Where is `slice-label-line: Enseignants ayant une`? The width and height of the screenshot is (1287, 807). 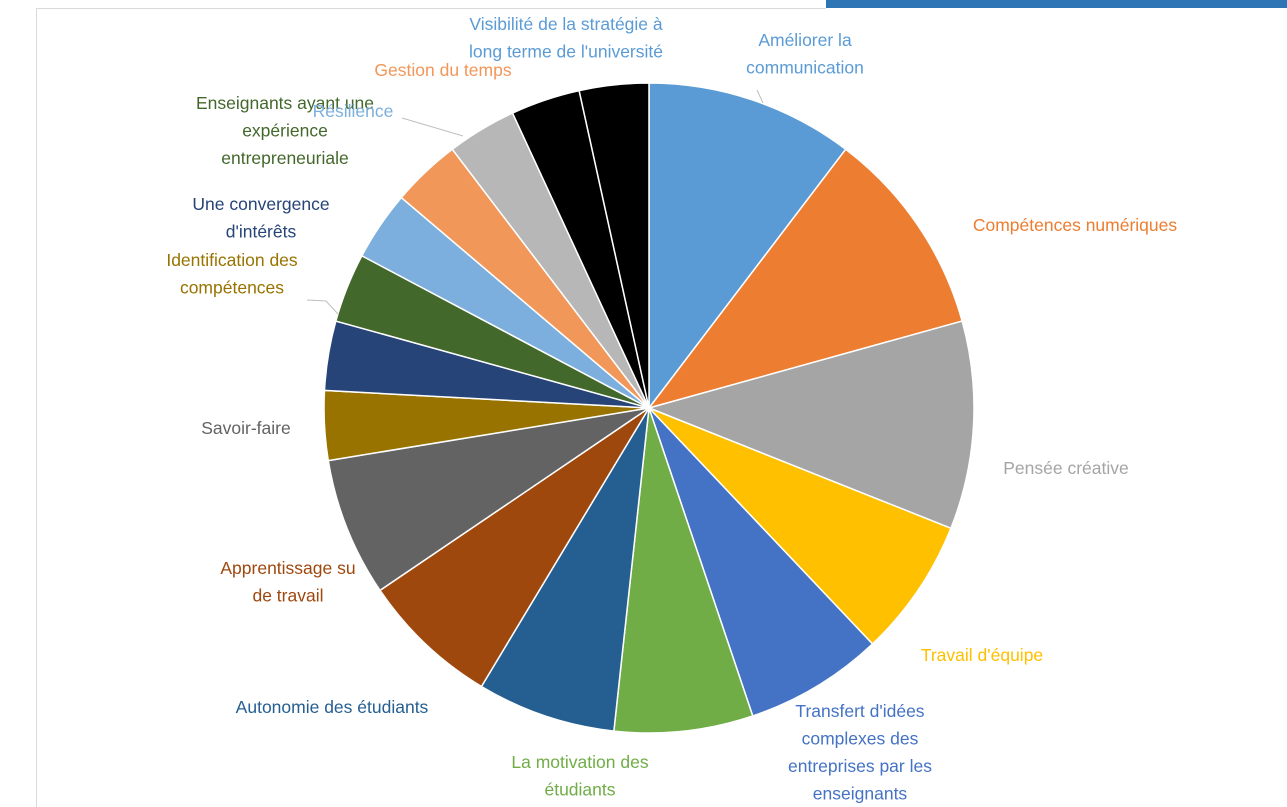
slice-label-line: Enseignants ayant une is located at coordinates (285, 103).